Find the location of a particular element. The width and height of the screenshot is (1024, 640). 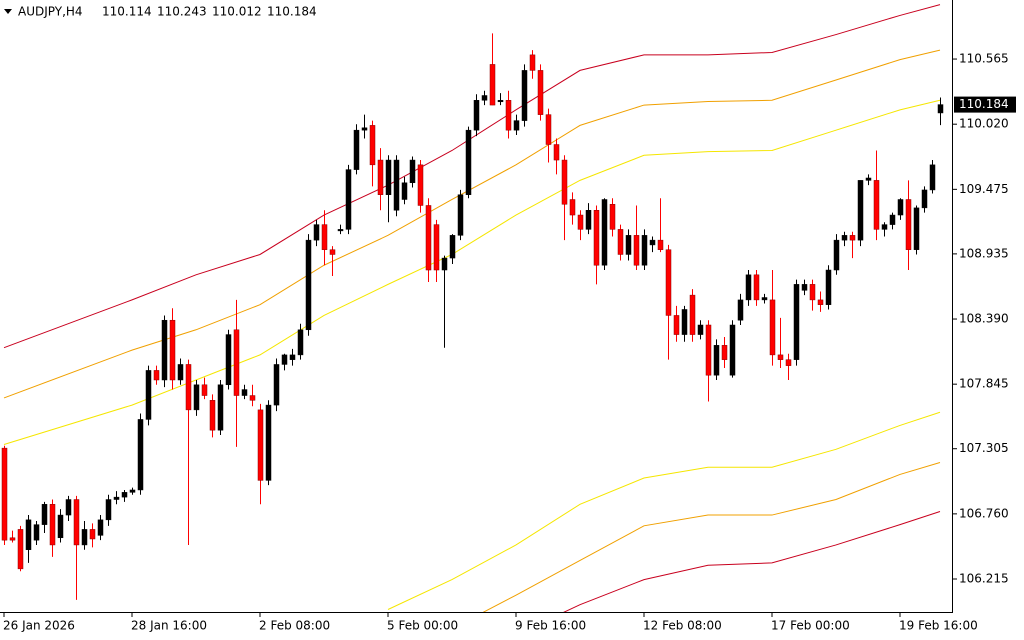

dropdown-arrow is located at coordinates (8, 11).